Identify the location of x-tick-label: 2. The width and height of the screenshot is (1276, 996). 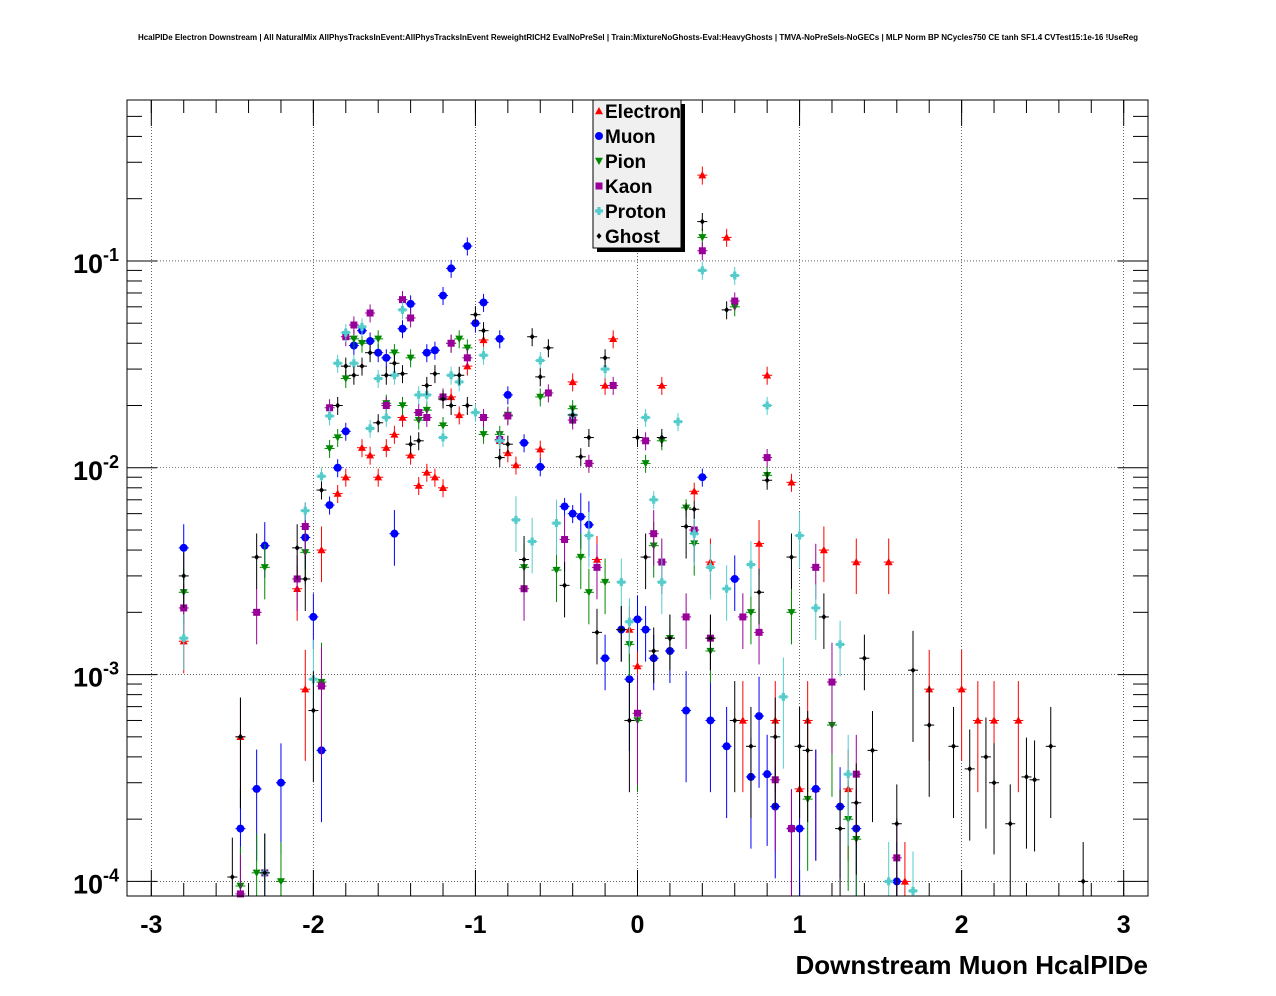
(962, 925).